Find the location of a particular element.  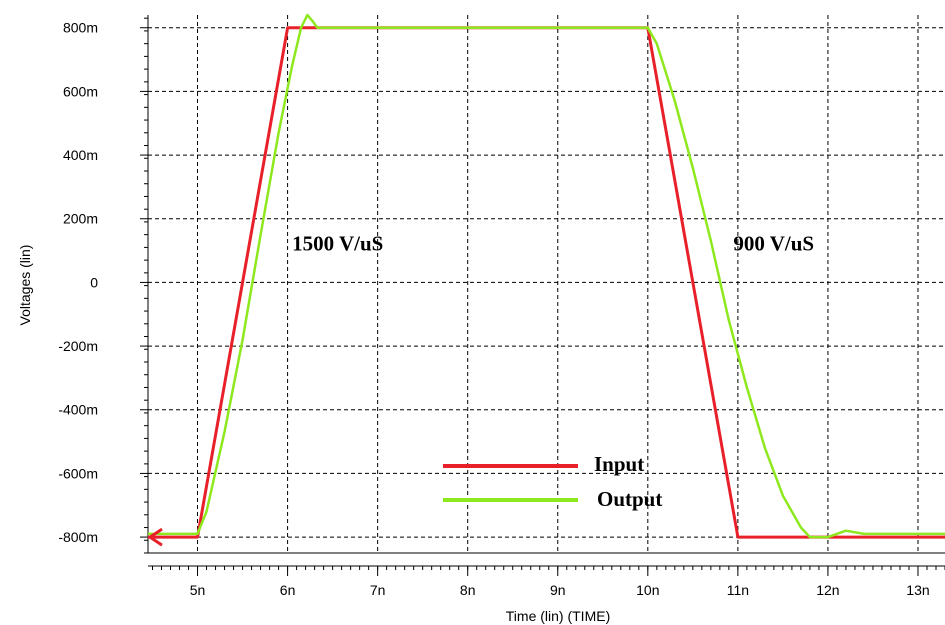

y-tick-label: 0 is located at coordinates (94, 282).